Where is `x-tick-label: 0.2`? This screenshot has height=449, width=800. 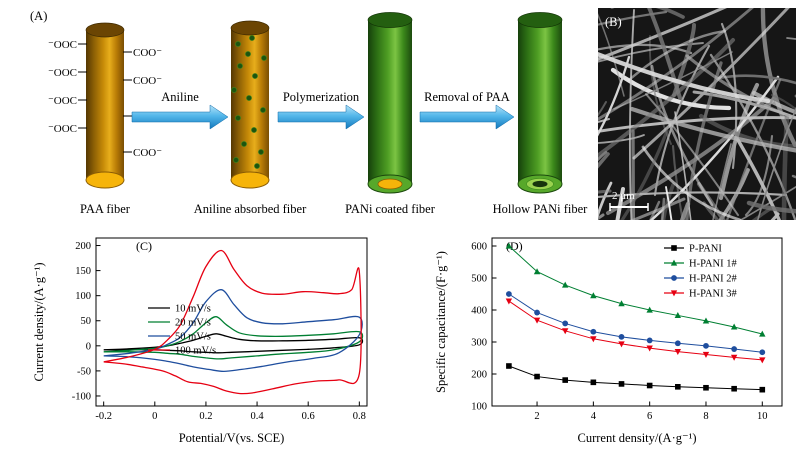
x-tick-label: 0.2 is located at coordinates (205, 416).